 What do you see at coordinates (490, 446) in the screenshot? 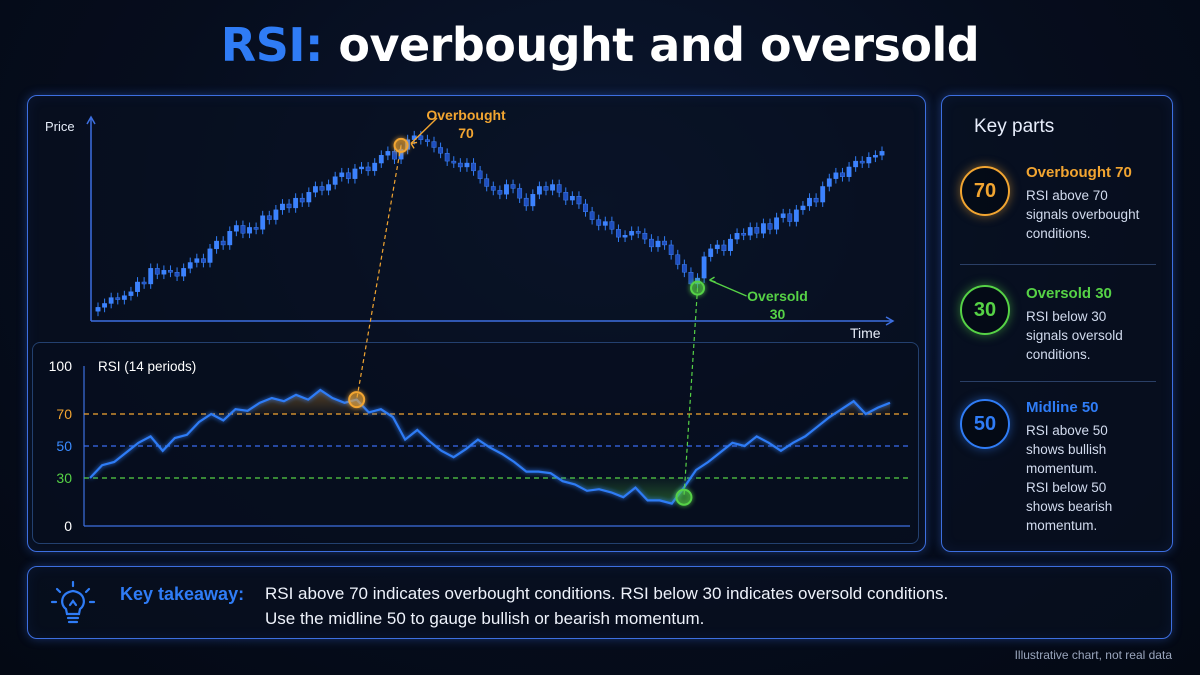
I see `rsi-line` at bounding box center [490, 446].